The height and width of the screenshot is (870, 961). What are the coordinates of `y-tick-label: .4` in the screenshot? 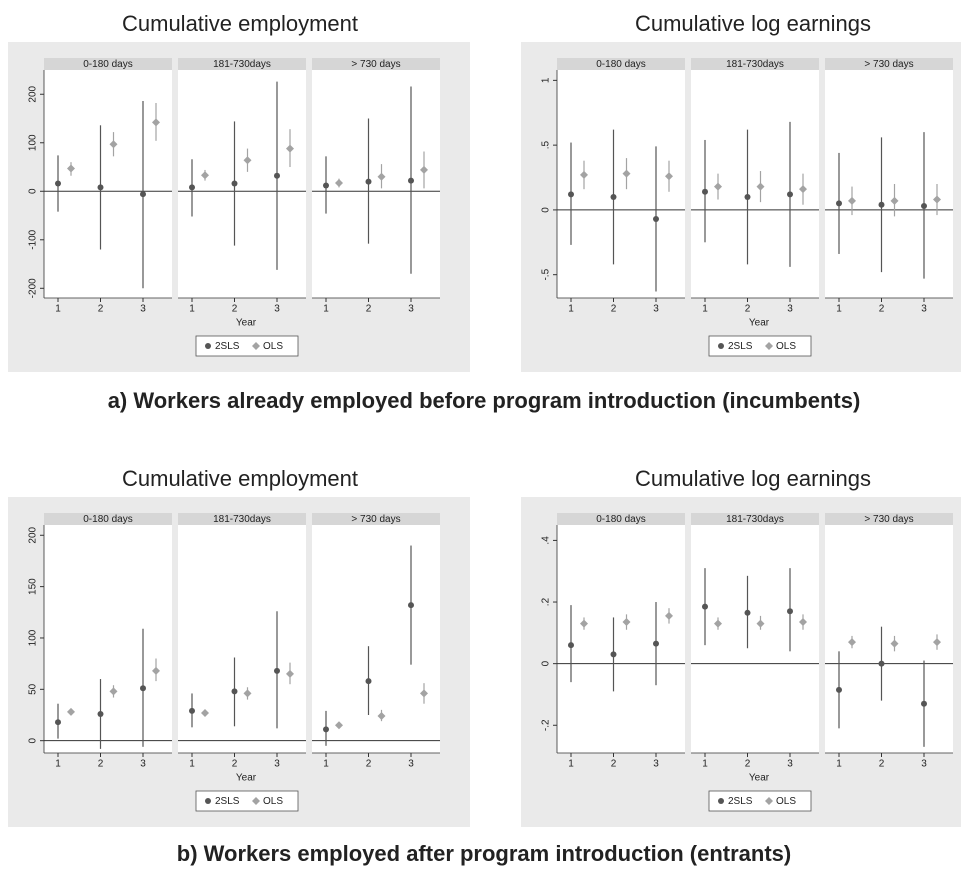 It's located at (546, 540).